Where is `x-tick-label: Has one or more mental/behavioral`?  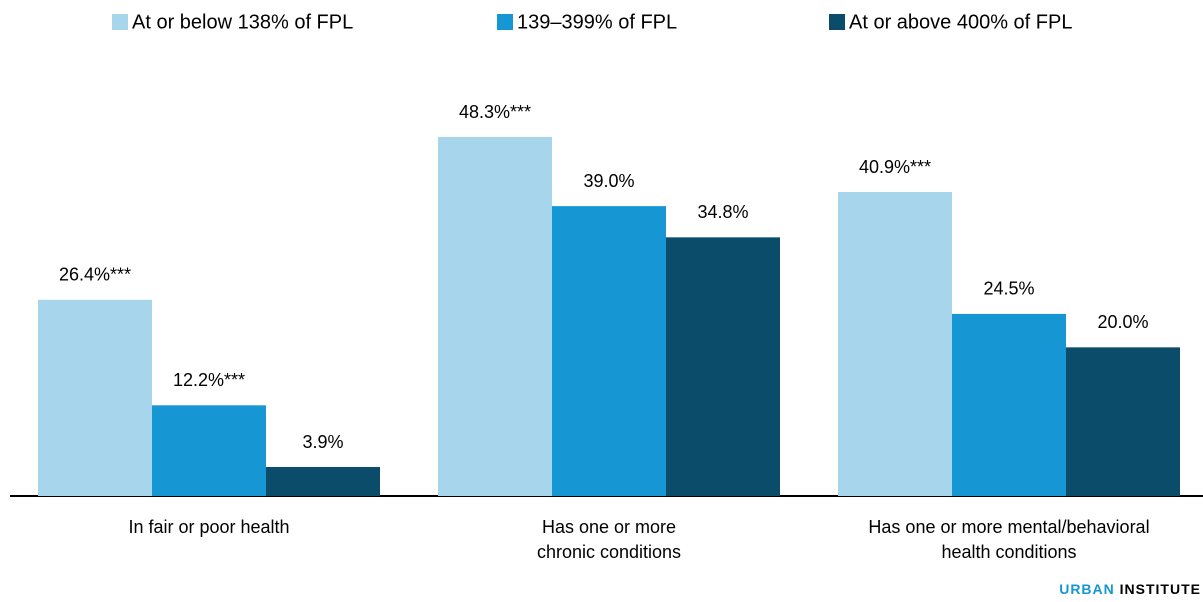
x-tick-label: Has one or more mental/behavioral is located at coordinates (1008, 527).